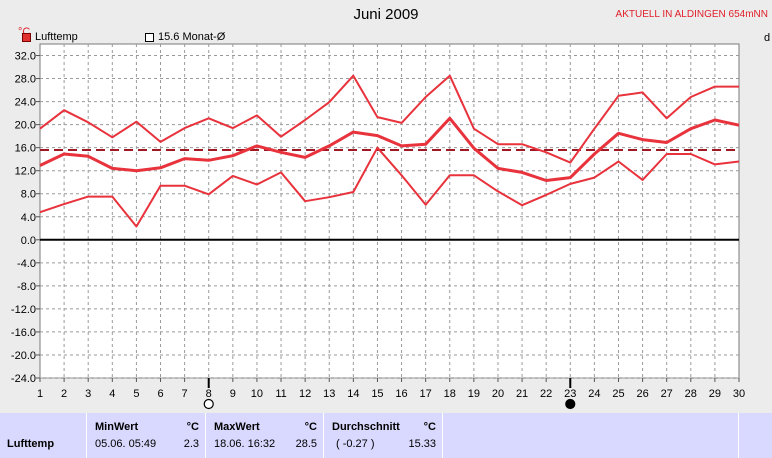  Describe the element at coordinates (426, 394) in the screenshot. I see `x-tick-label: 17` at that location.